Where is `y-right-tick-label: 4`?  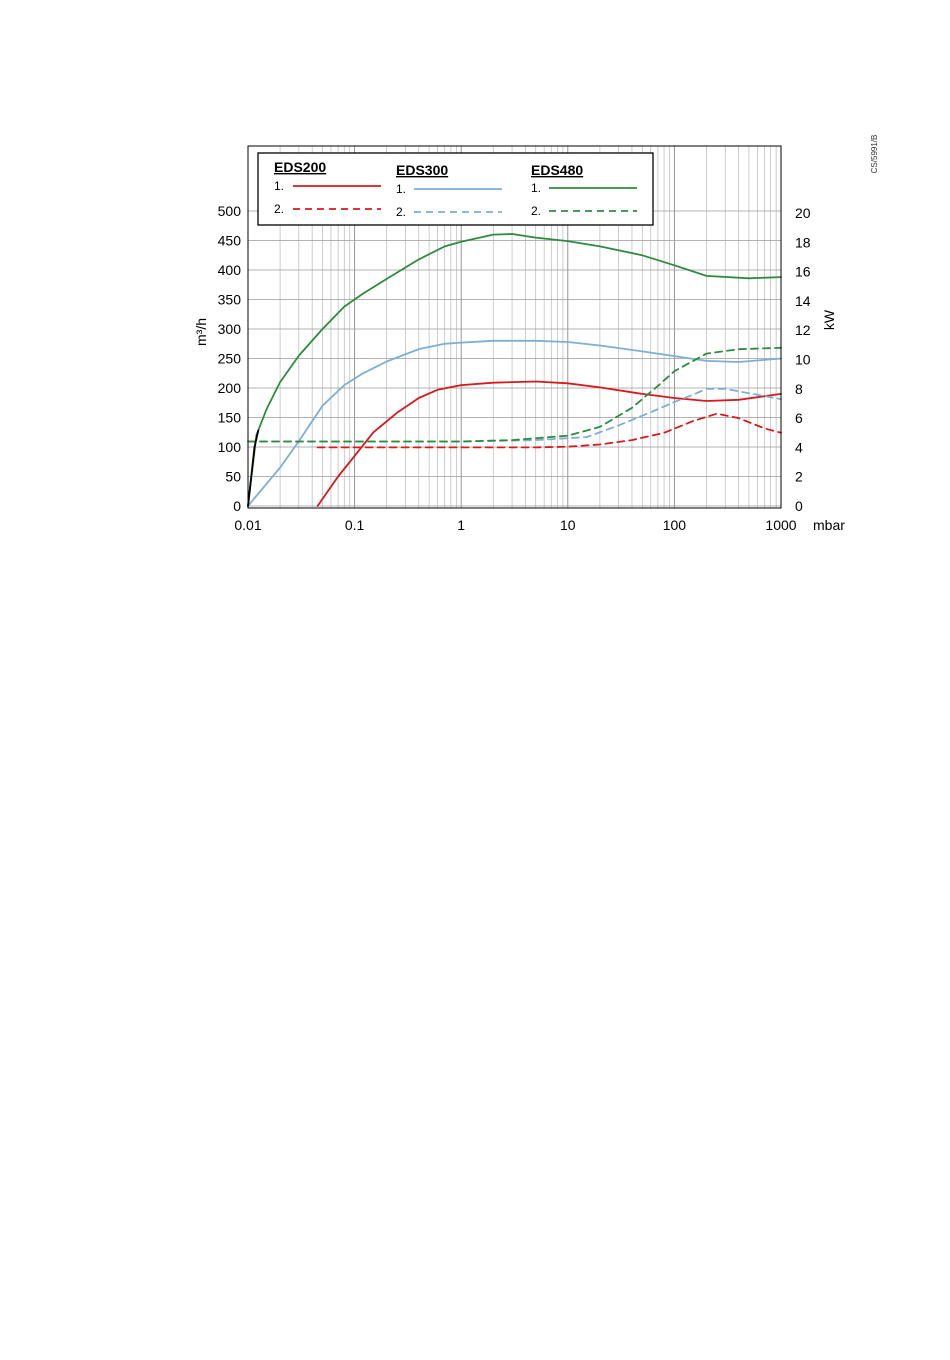
y-right-tick-label: 4 is located at coordinates (799, 447).